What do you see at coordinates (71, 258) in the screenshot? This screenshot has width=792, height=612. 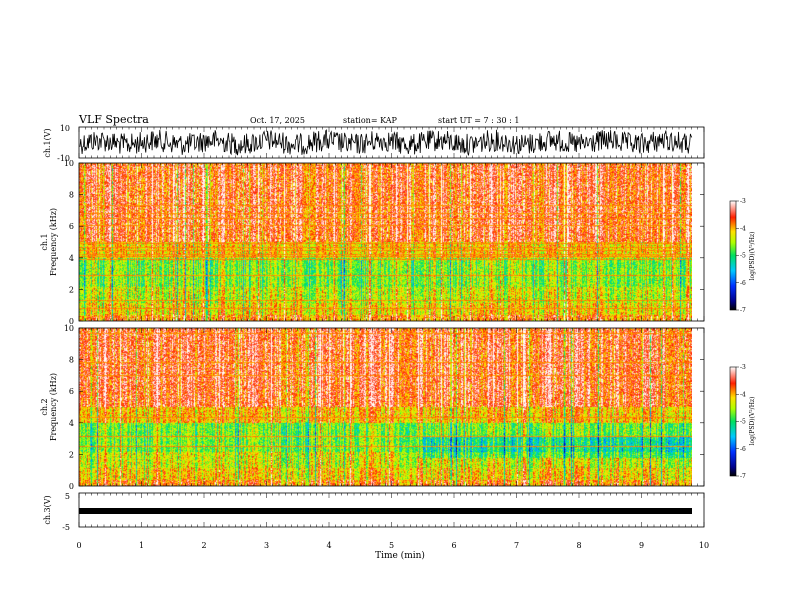 I see `ch1-spec-ytick-label: 4` at bounding box center [71, 258].